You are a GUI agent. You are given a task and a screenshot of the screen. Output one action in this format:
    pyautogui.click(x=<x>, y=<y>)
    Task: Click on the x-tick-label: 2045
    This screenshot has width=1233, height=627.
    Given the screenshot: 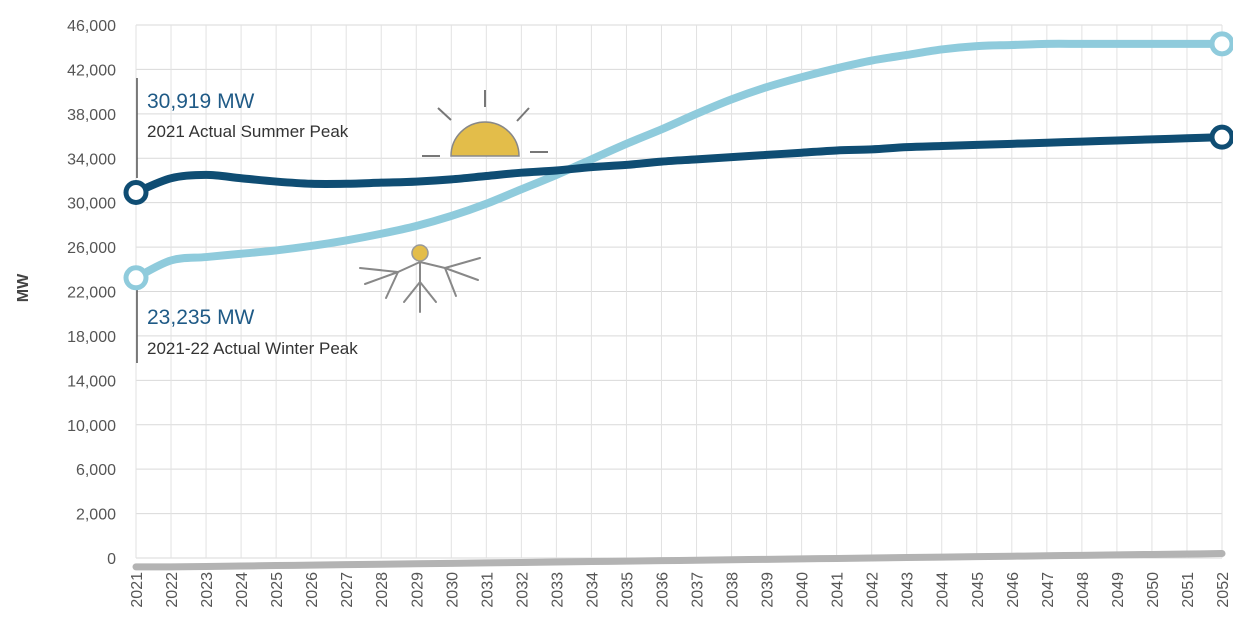 What is the action you would take?
    pyautogui.click(x=978, y=590)
    